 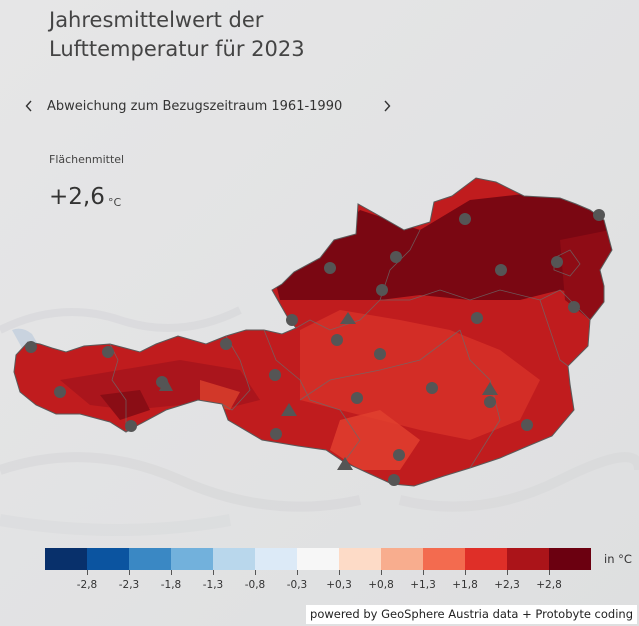 What do you see at coordinates (156, 20) in the screenshot?
I see `title-line-1: Jahresmittelwert der` at bounding box center [156, 20].